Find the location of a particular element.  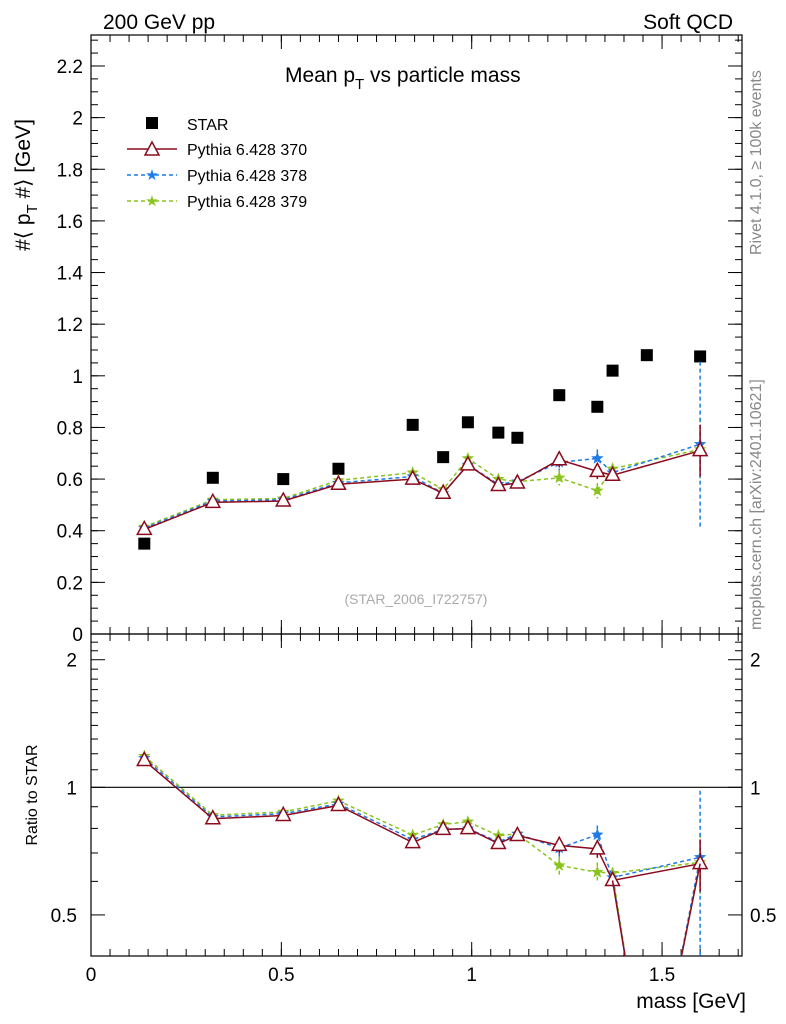

y-tick-label-main: 0.8 is located at coordinates (70, 428).